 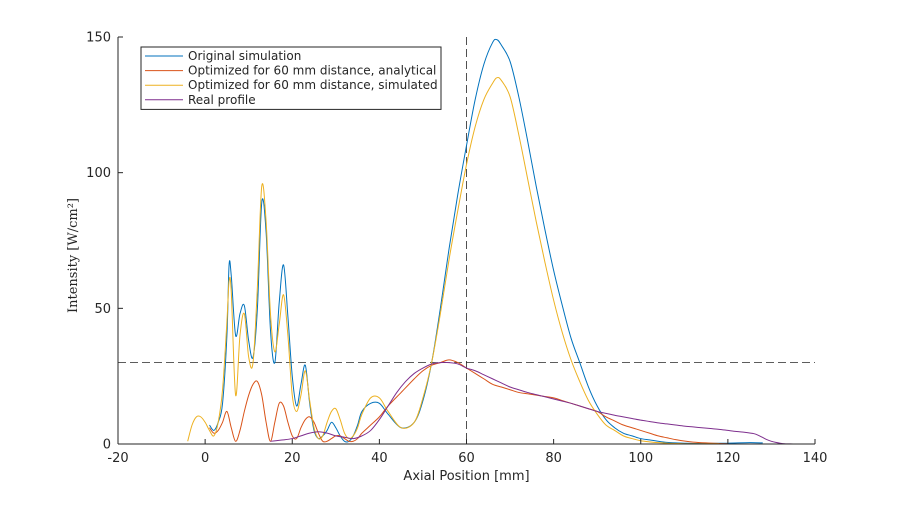 I want to click on x-tick-label: 140, so click(x=815, y=458).